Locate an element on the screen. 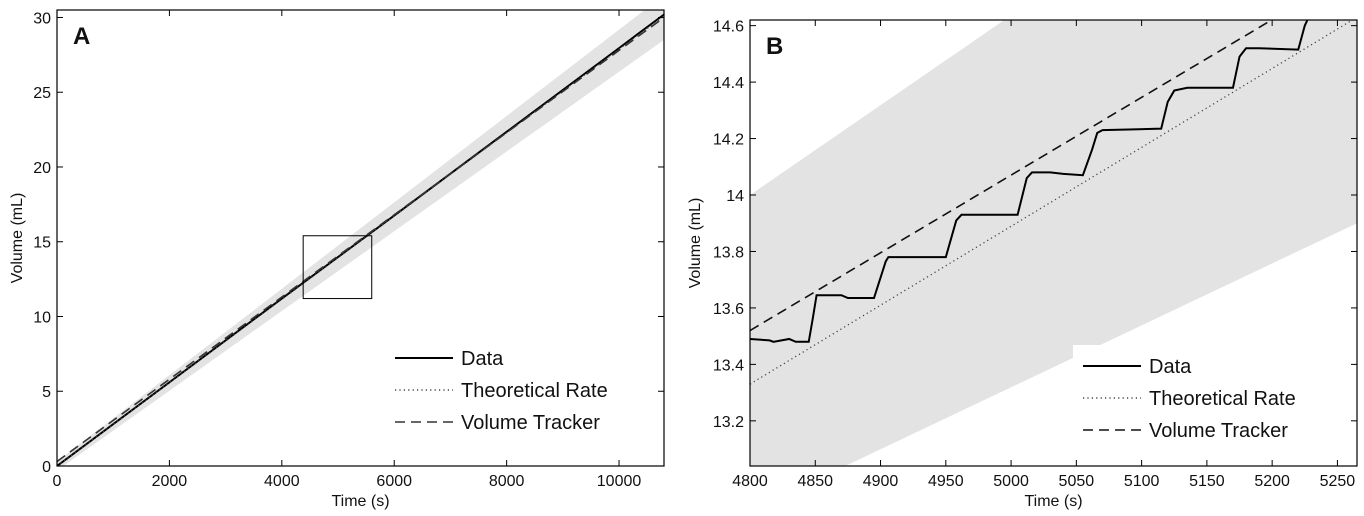 The width and height of the screenshot is (1364, 516). x-tick-label: 4800 is located at coordinates (750, 481).